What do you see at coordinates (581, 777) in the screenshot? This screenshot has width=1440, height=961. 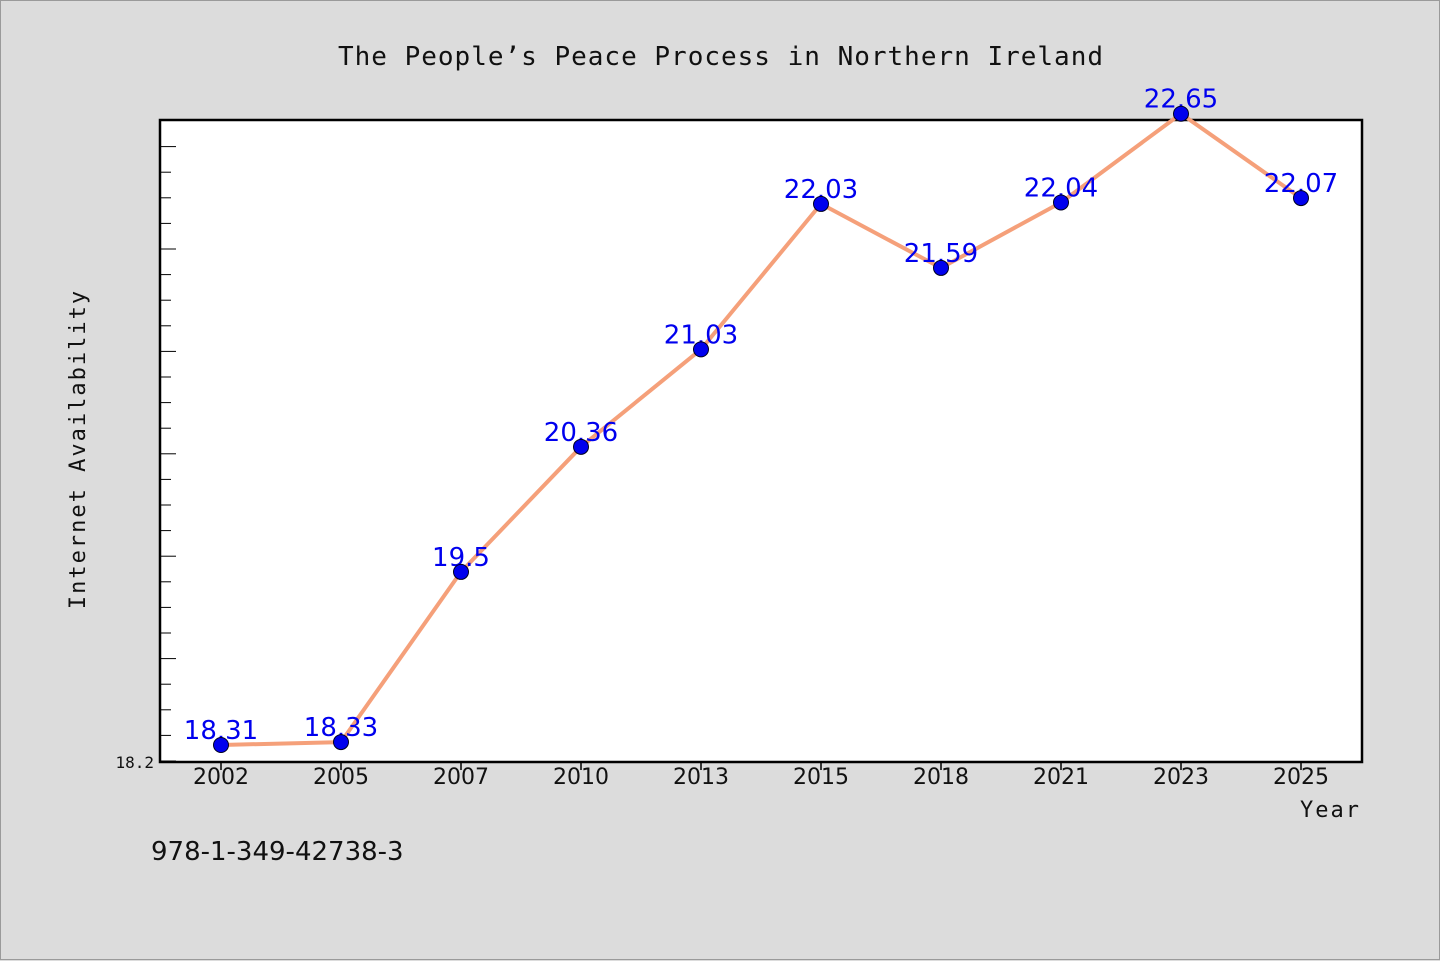 I see `x-tick-label: 2010` at bounding box center [581, 777].